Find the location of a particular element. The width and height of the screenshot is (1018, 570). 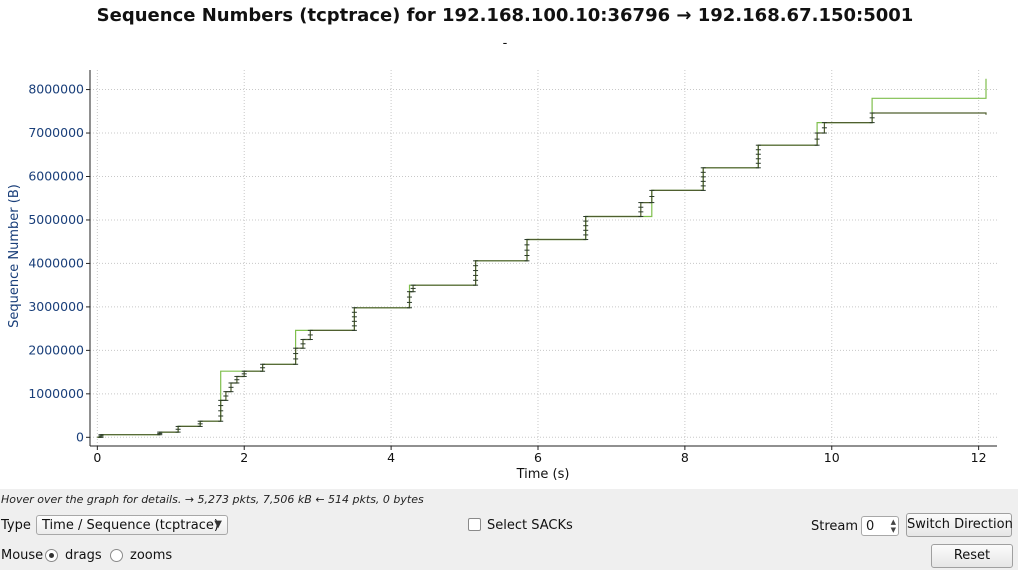

spin-up-icon: ▲ is located at coordinates (893, 522).